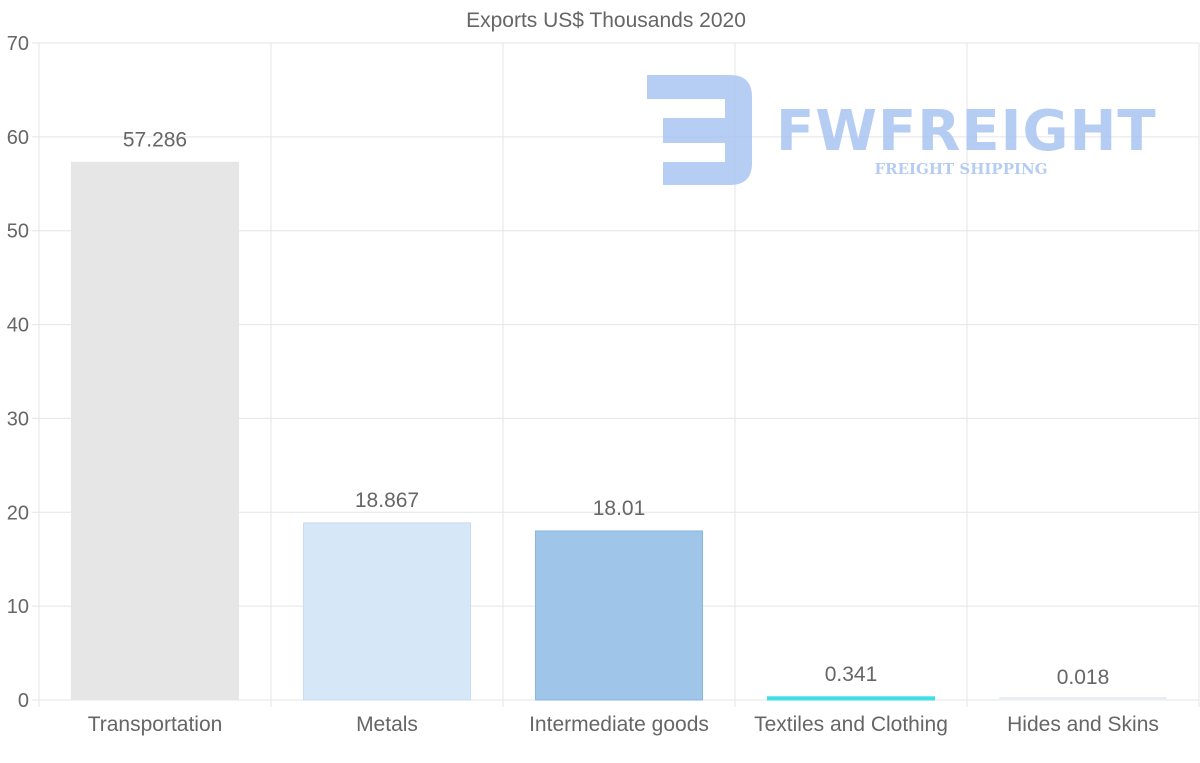  I want to click on fwfreight-logo-icon, so click(699, 130).